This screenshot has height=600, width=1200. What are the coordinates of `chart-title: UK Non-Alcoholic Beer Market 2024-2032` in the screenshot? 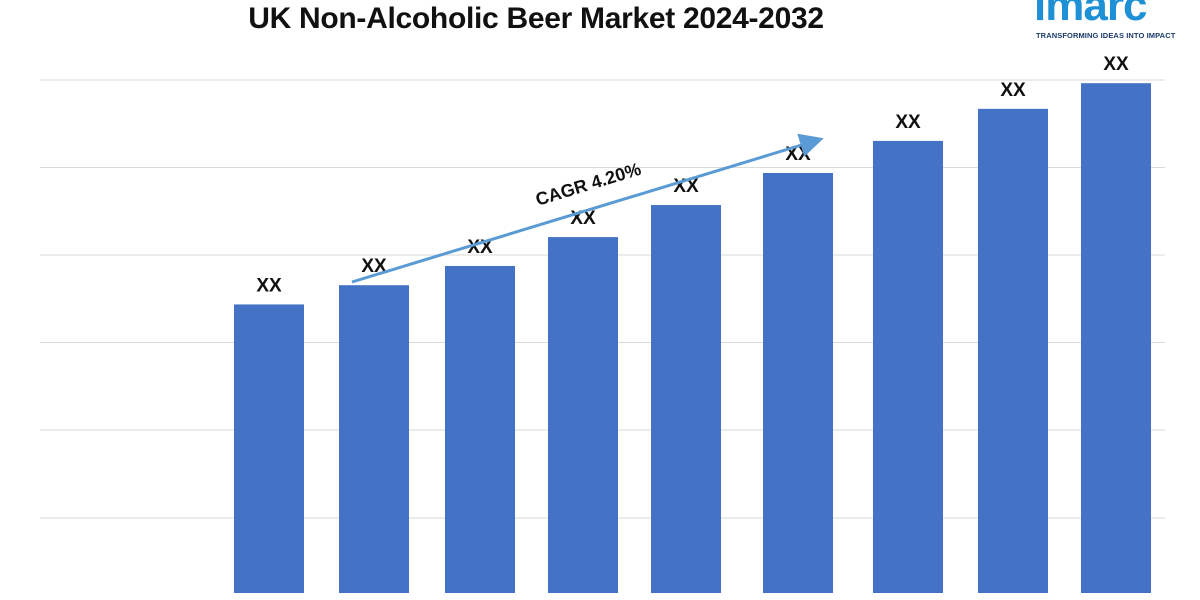 It's located at (536, 18).